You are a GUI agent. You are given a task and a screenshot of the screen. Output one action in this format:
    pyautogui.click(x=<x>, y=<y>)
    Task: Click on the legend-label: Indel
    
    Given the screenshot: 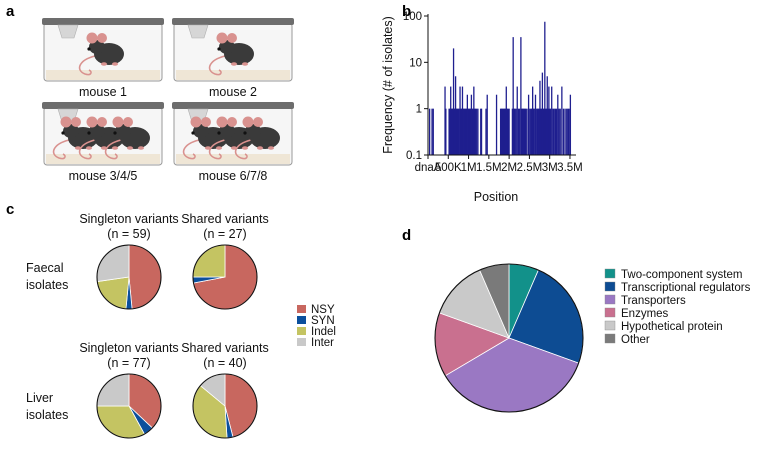 What is the action you would take?
    pyautogui.click(x=323, y=332)
    